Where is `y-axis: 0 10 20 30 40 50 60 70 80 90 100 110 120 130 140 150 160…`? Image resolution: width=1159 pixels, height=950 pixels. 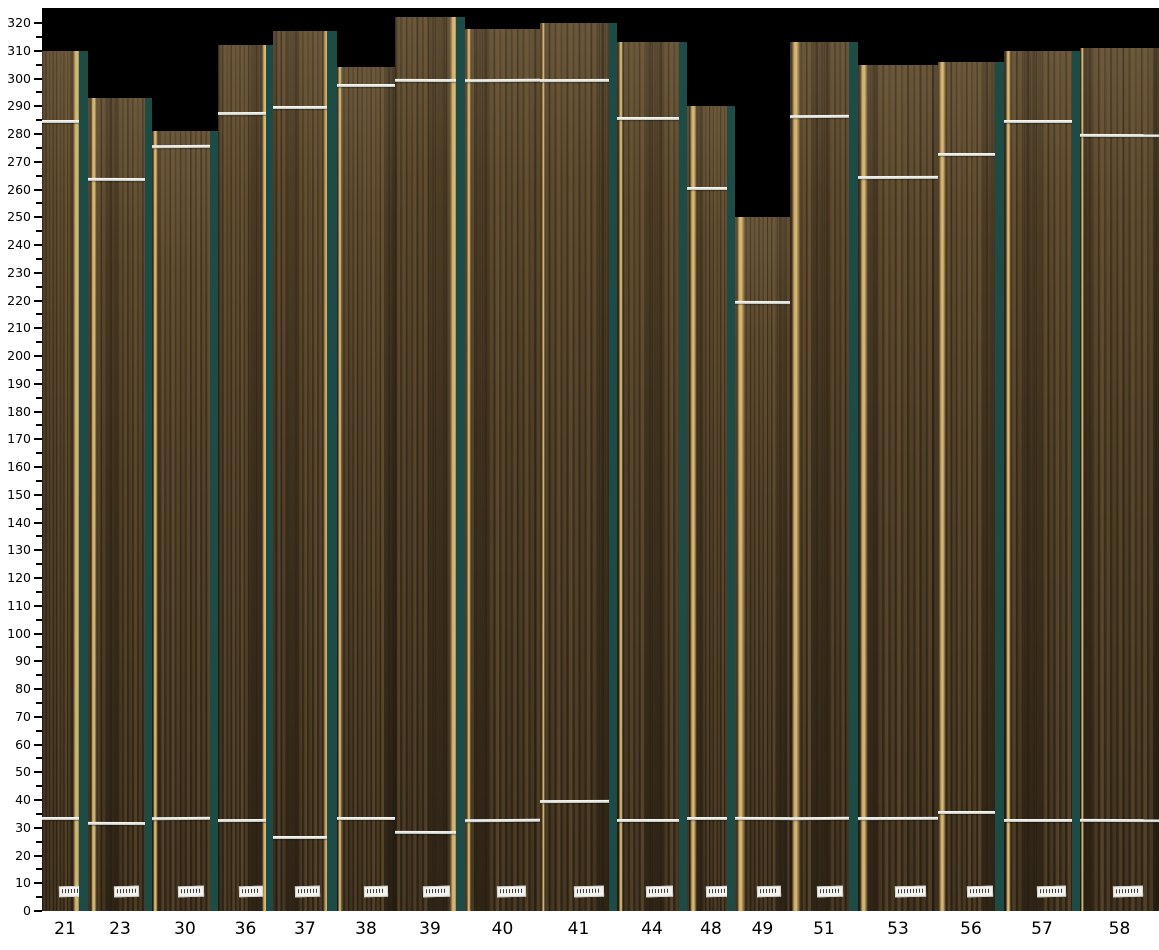
y-axis: 0 10 20 30 40 50 60 70 80 90 100 110 120 130 140 150 160… is located at coordinates (21, 475).